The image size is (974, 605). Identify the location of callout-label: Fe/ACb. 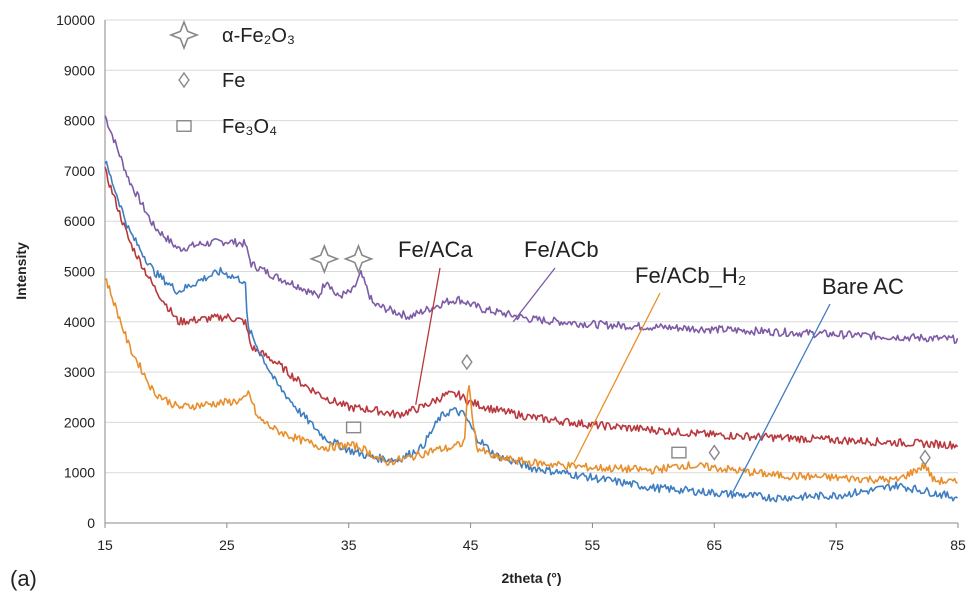
(561, 249).